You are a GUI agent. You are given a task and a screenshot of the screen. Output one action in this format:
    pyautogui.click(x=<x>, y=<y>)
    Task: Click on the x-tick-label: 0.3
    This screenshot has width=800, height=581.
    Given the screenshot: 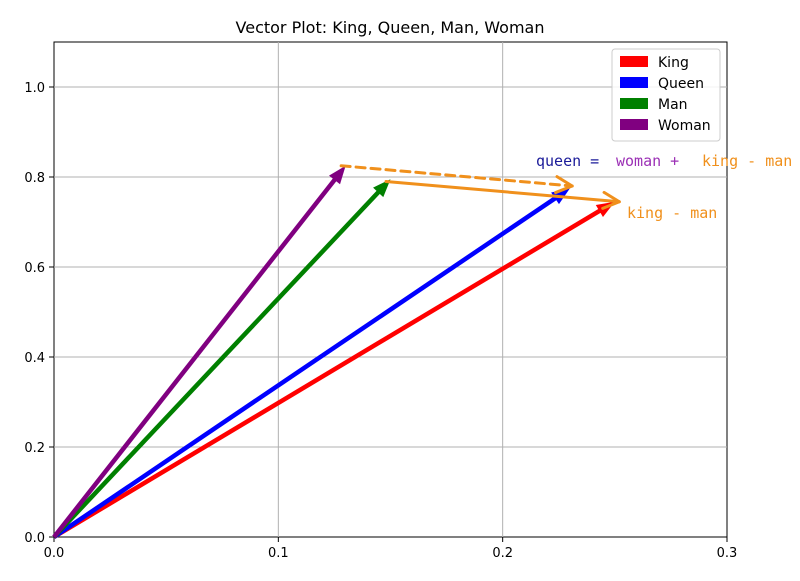 What is the action you would take?
    pyautogui.click(x=727, y=553)
    